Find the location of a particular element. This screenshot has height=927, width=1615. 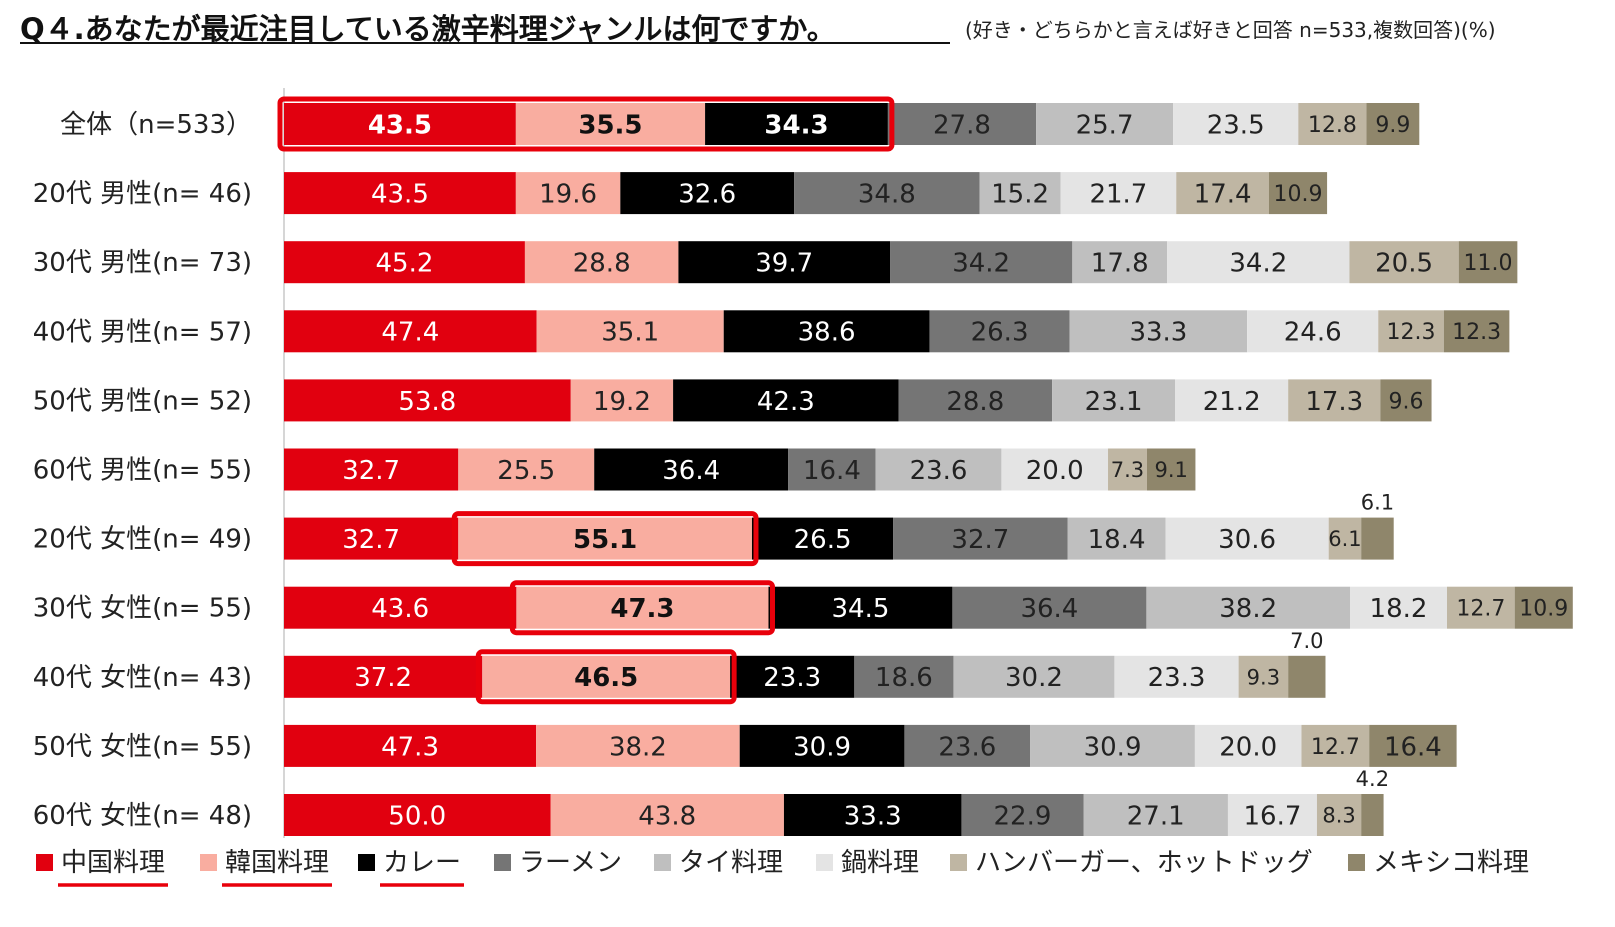

data-label: 47.4 is located at coordinates (410, 333).